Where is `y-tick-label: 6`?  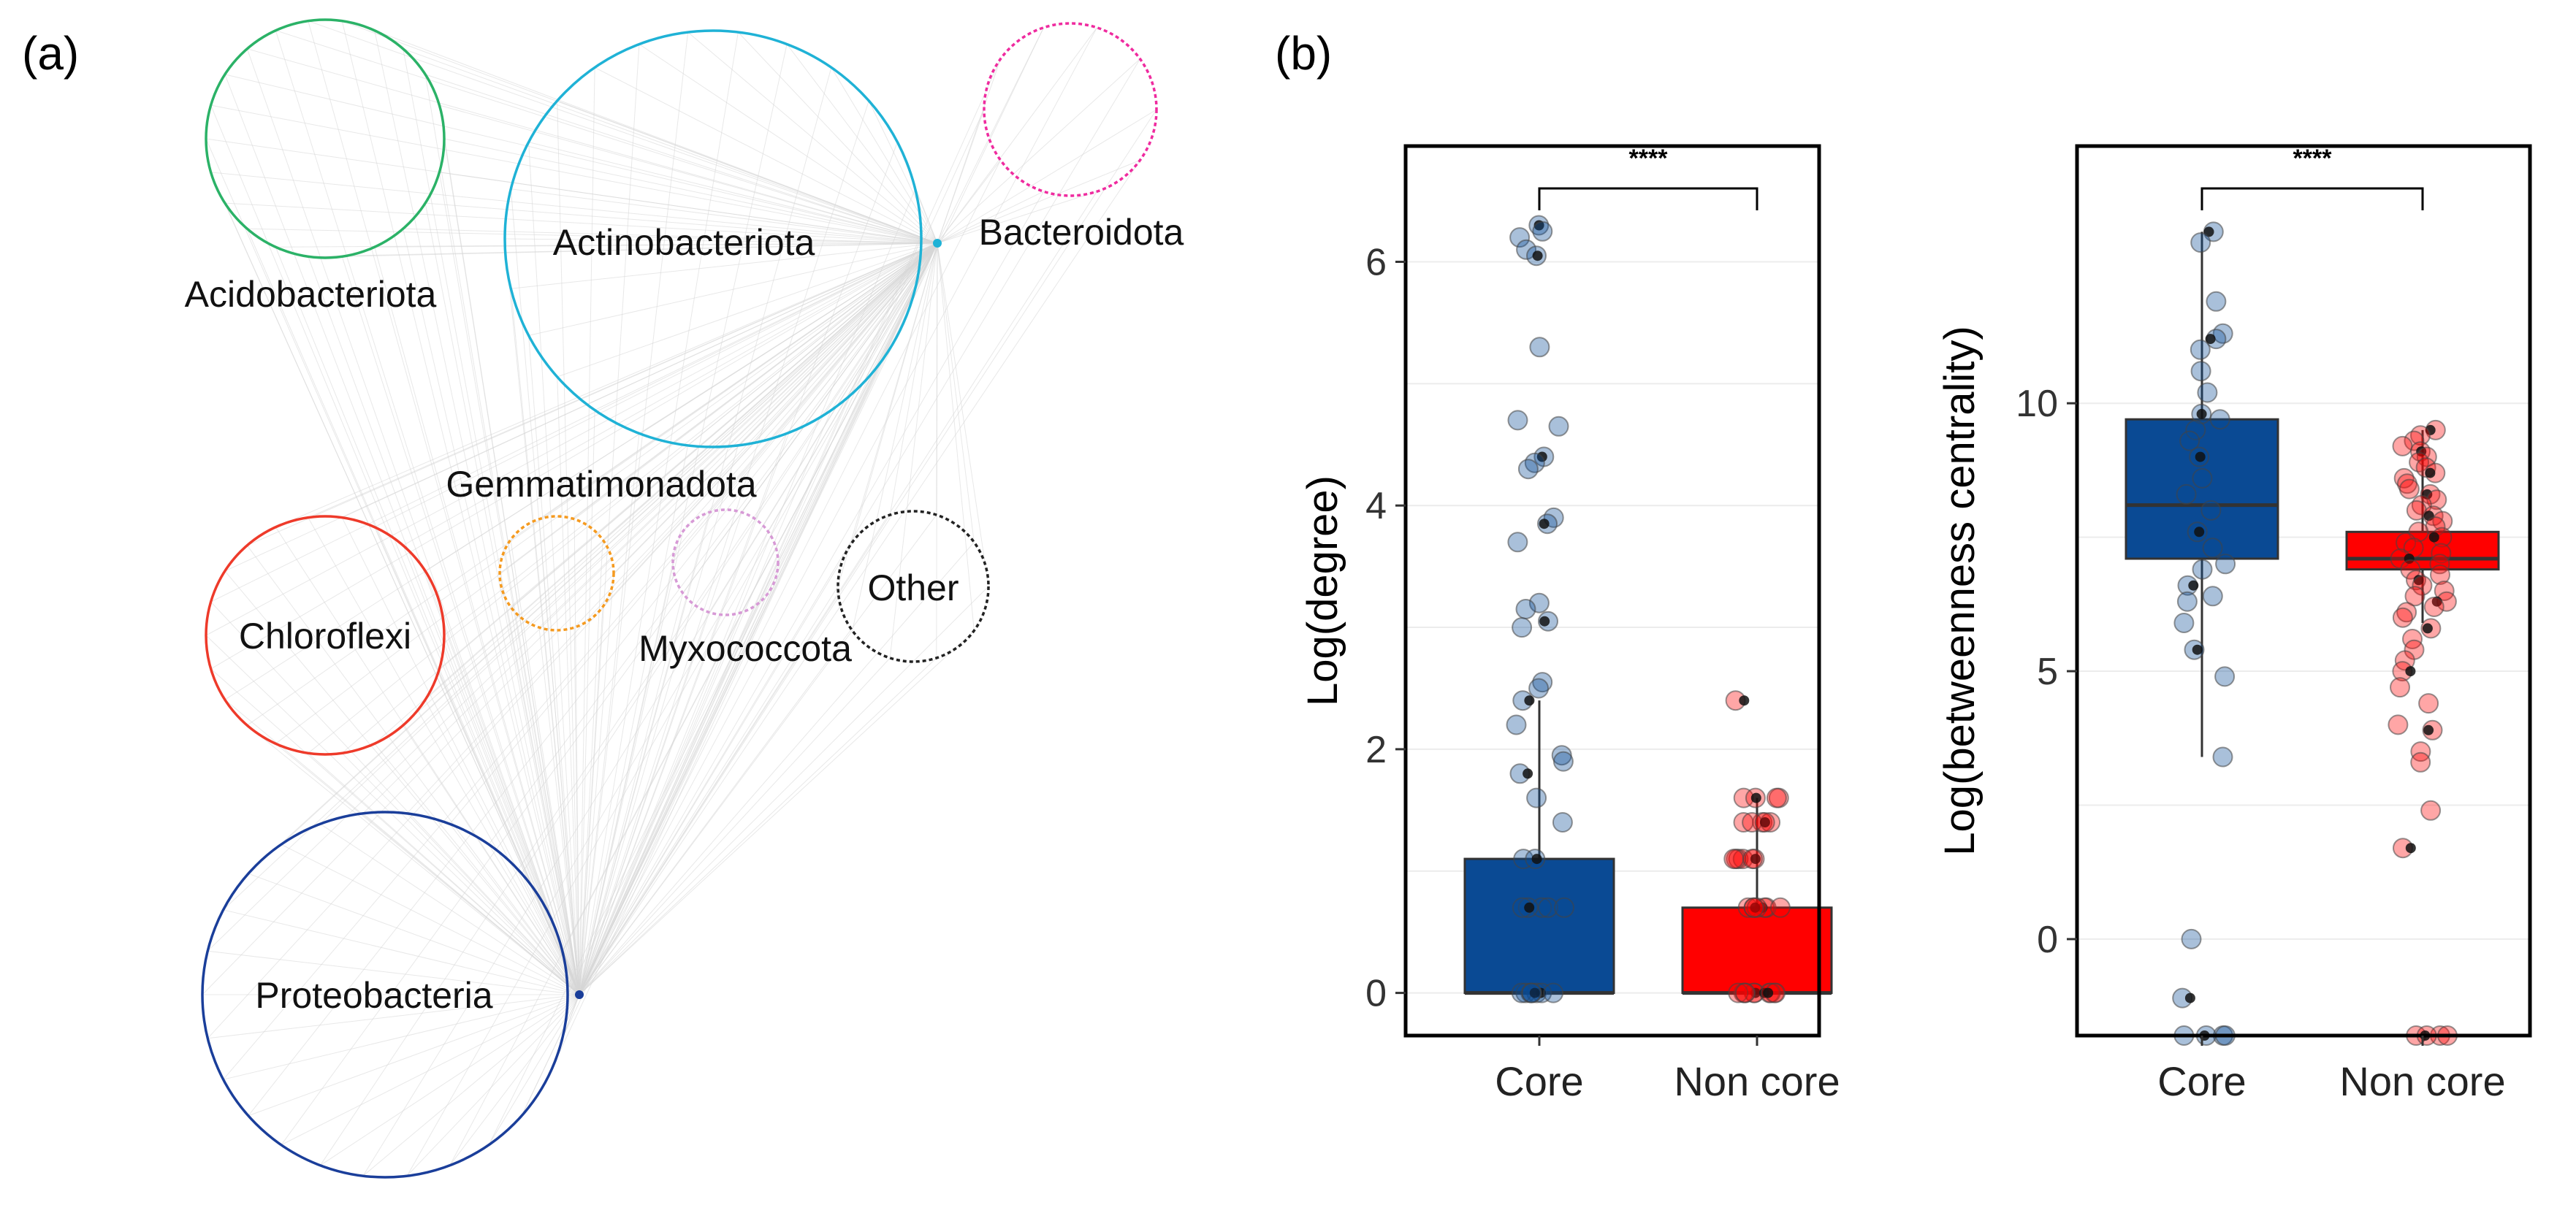
y-tick-label: 6 is located at coordinates (1376, 263).